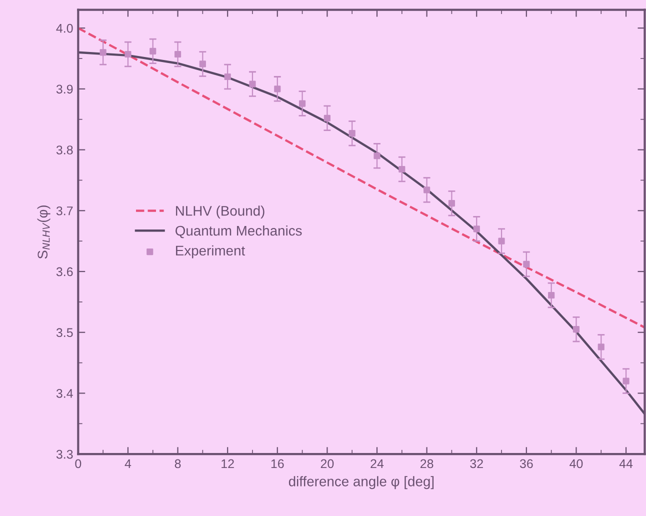 The image size is (646, 516). Describe the element at coordinates (361, 483) in the screenshot. I see `x-axis-title: difference angle φ [deg]` at that location.